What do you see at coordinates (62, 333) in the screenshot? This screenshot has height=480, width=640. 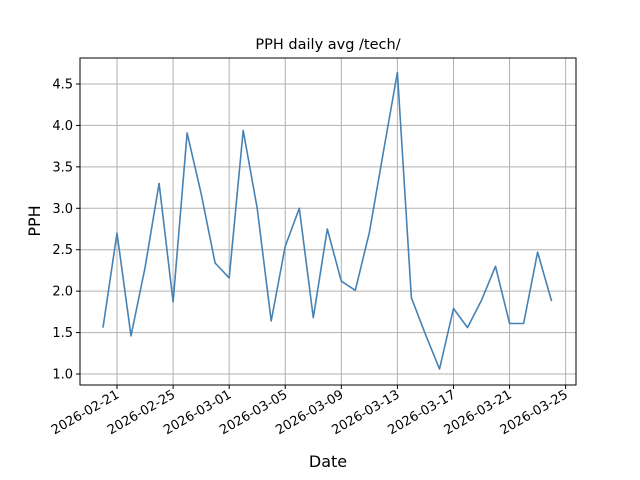 I see `y-tick-label: 1.5` at bounding box center [62, 333].